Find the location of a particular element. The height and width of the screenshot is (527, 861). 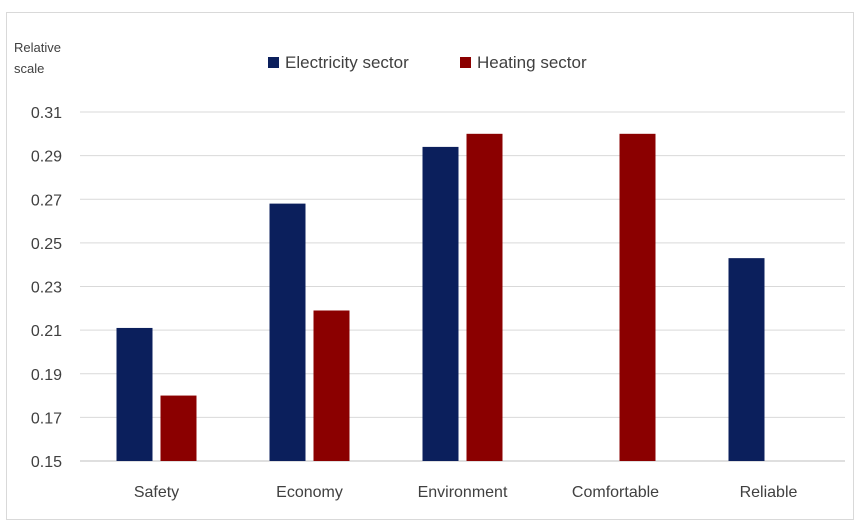

x-tick-label: Safety is located at coordinates (156, 492).